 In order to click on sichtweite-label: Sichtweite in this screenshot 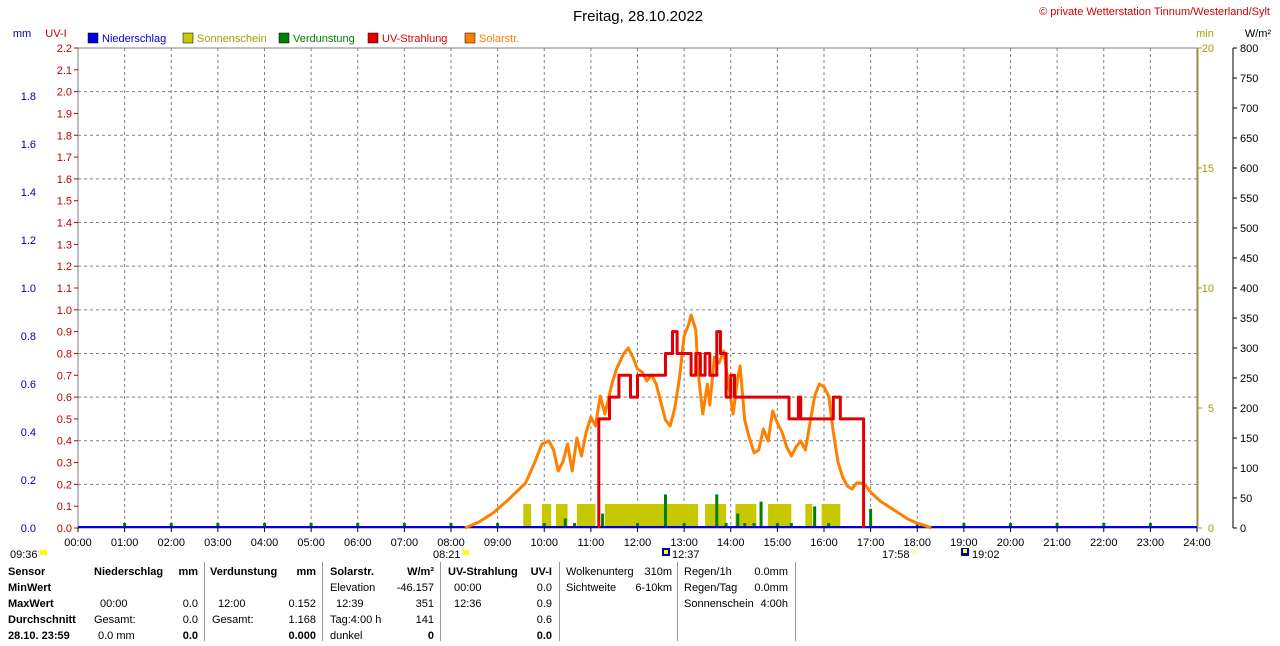, I will do `click(591, 588)`.